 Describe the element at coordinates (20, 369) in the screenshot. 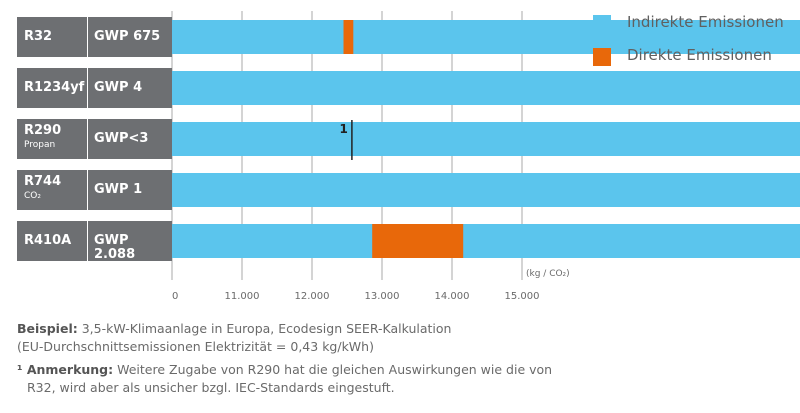

I see `footnote-mark: ¹` at that location.